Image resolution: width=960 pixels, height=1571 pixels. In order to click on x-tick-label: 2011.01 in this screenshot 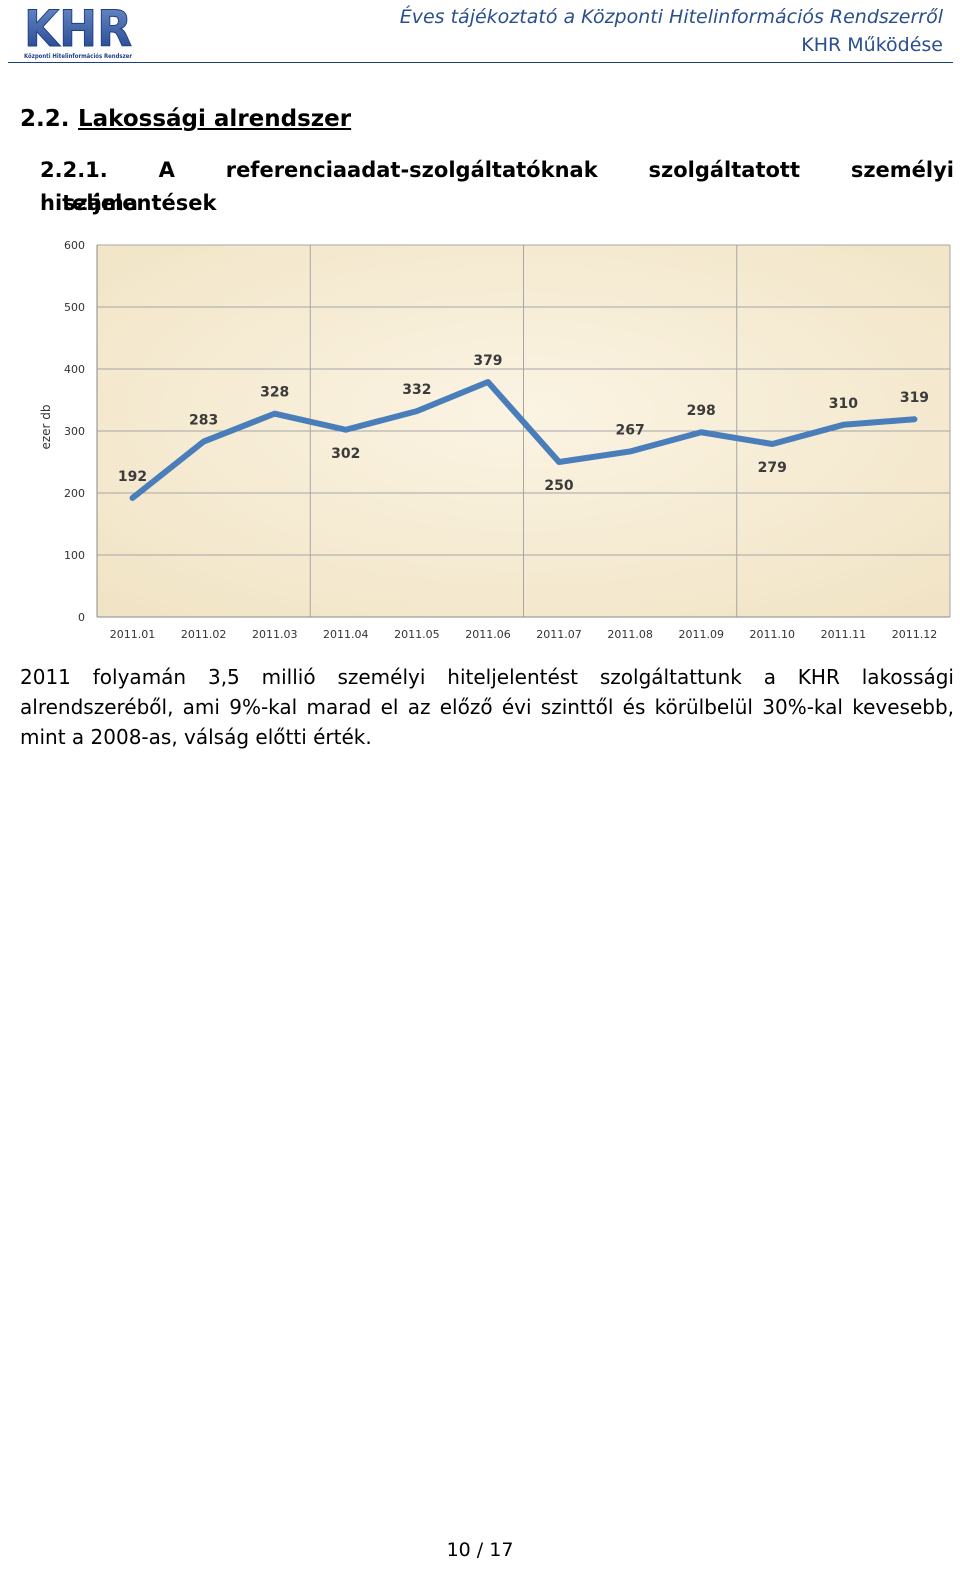, I will do `click(133, 634)`.